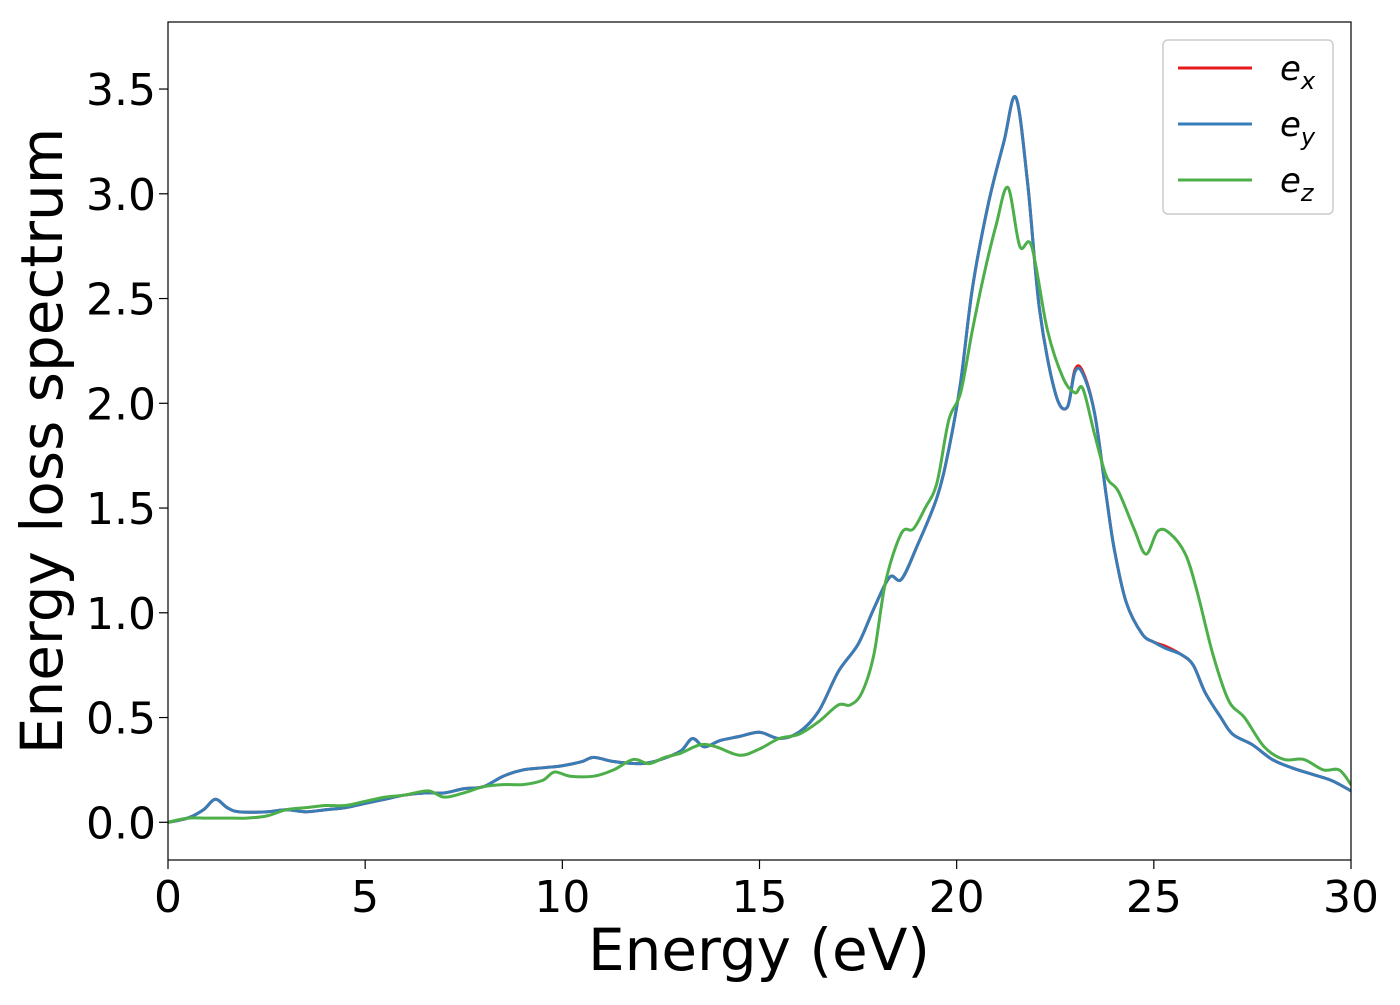  What do you see at coordinates (1298, 128) in the screenshot?
I see `legend-label-y: ey` at bounding box center [1298, 128].